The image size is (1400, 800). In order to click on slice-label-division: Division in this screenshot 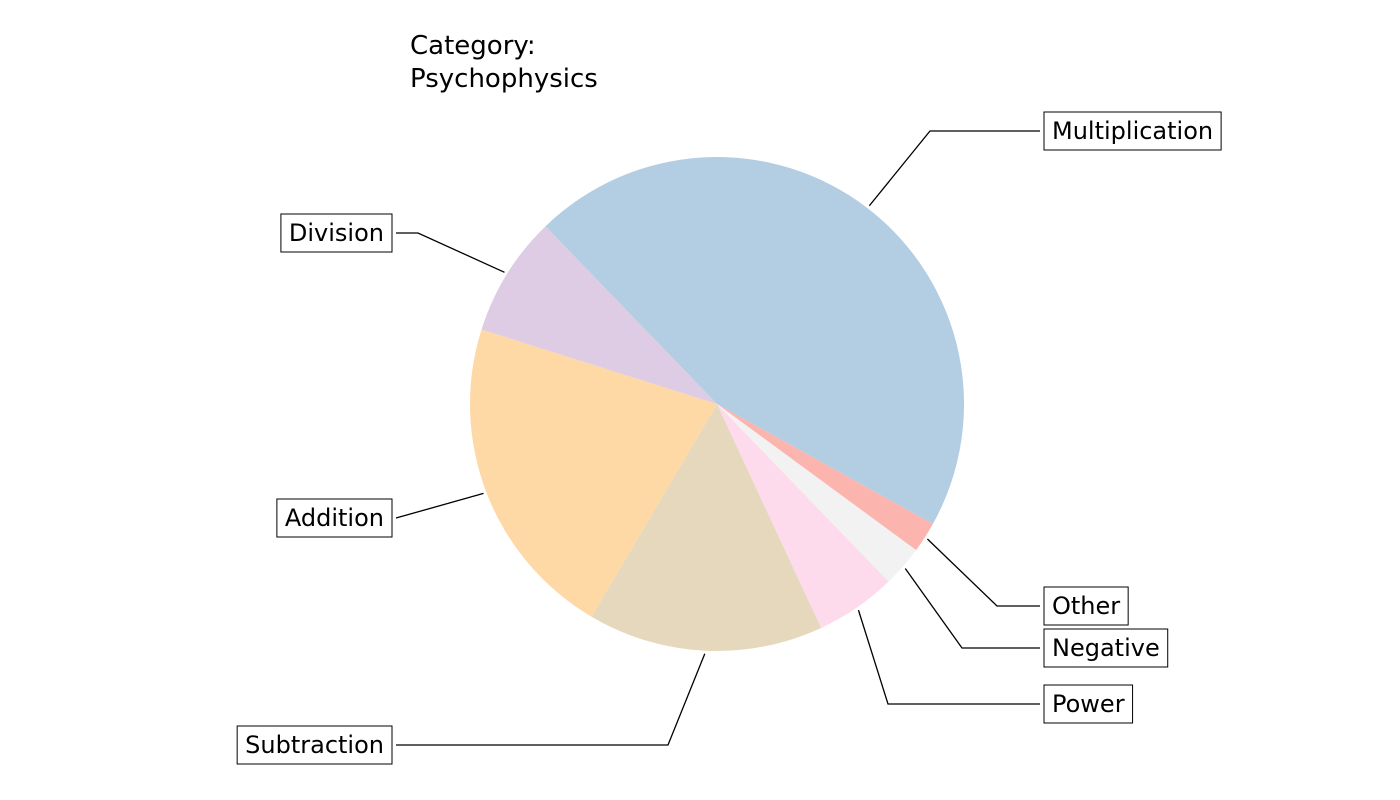, I will do `click(336, 233)`.